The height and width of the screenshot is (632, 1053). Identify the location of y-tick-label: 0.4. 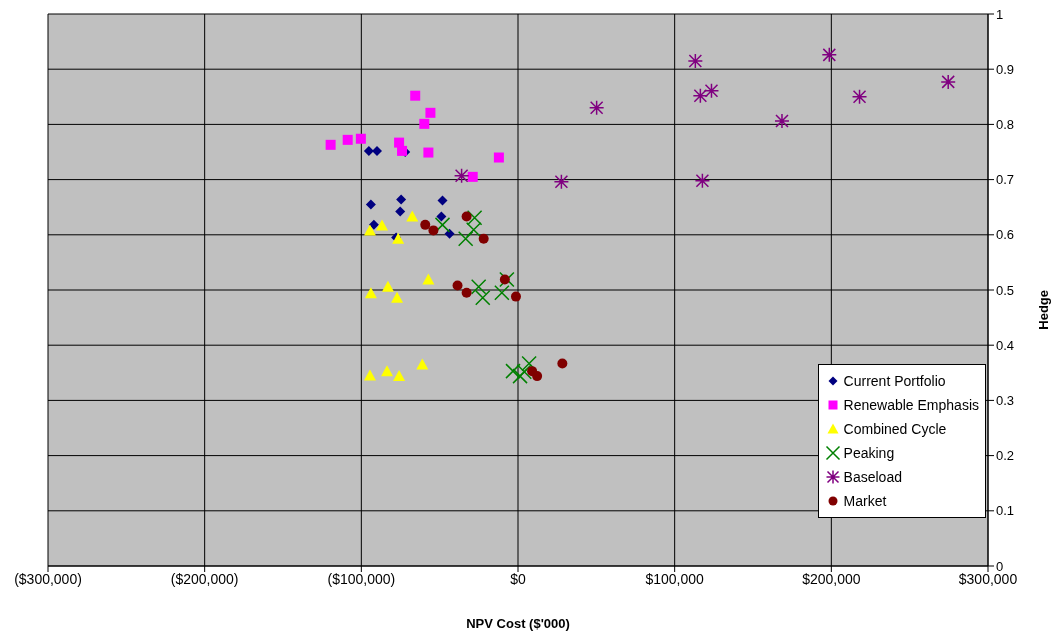
(1005, 345).